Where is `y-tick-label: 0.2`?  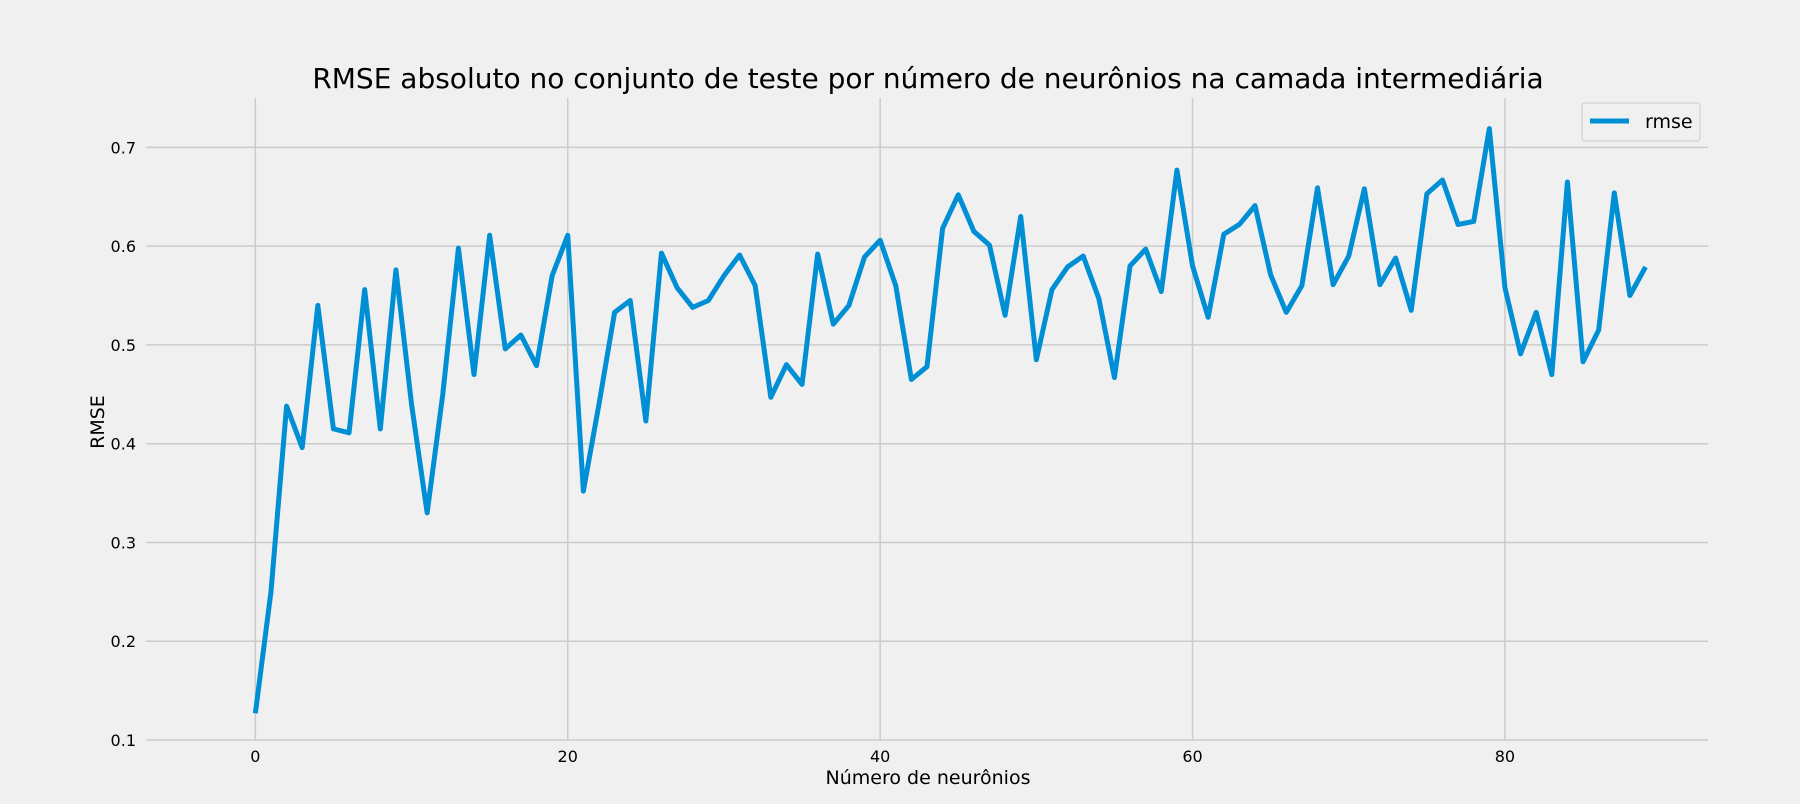 y-tick-label: 0.2 is located at coordinates (123, 641).